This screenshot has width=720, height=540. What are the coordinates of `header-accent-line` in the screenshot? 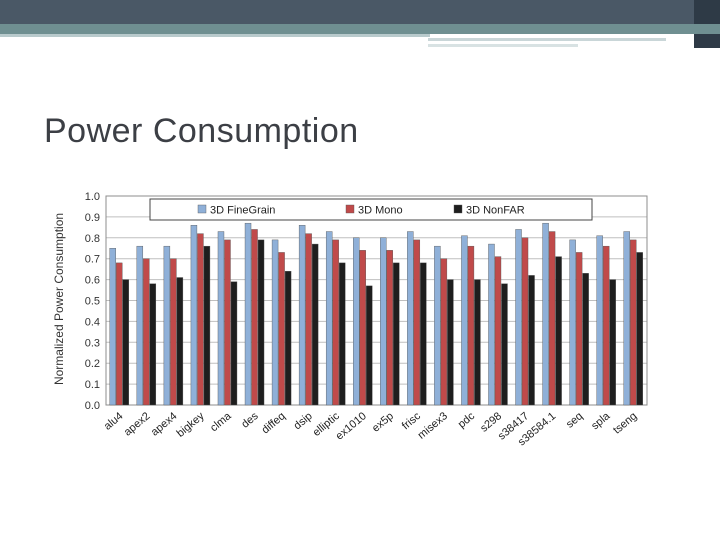 It's located at (215, 35).